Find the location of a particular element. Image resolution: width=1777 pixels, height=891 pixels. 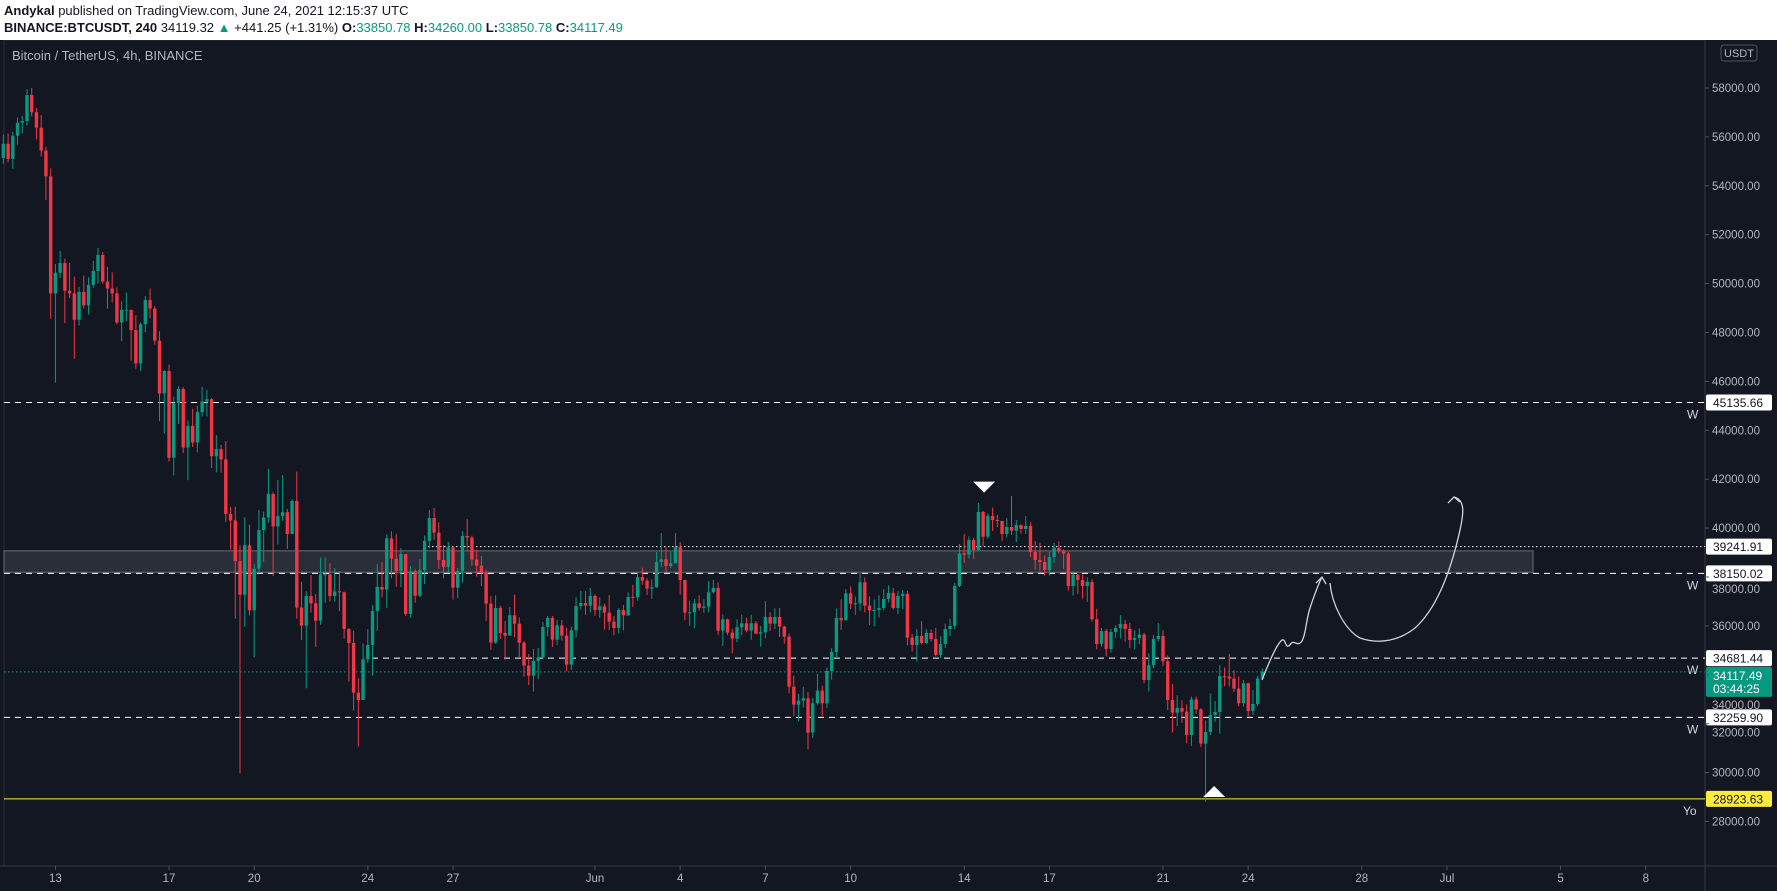

y-tick-label: 46000.00 is located at coordinates (1736, 382).